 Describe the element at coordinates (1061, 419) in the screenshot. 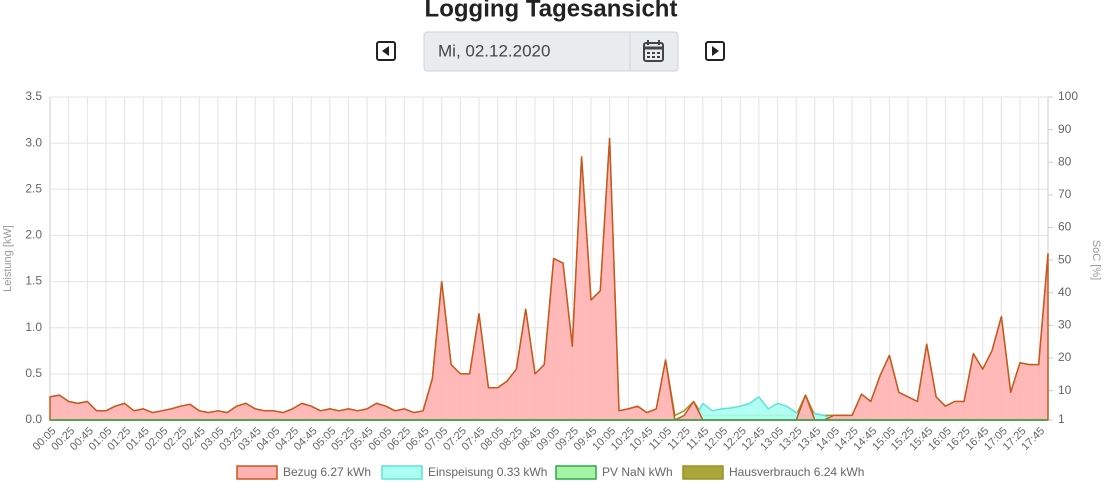

I see `y2-tick-label: 1` at that location.